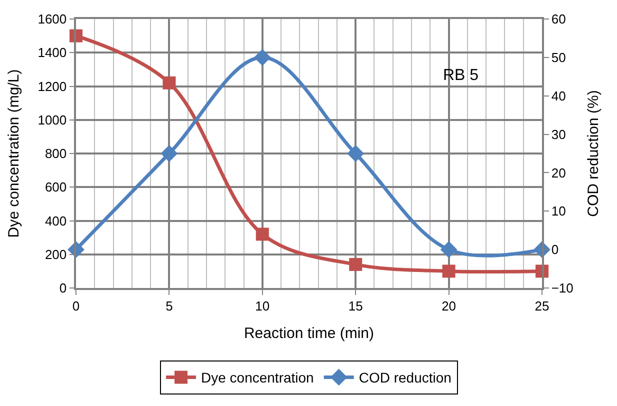 Image resolution: width=617 pixels, height=406 pixels. What do you see at coordinates (76, 306) in the screenshot?
I see `x-tick-label: 0` at bounding box center [76, 306].